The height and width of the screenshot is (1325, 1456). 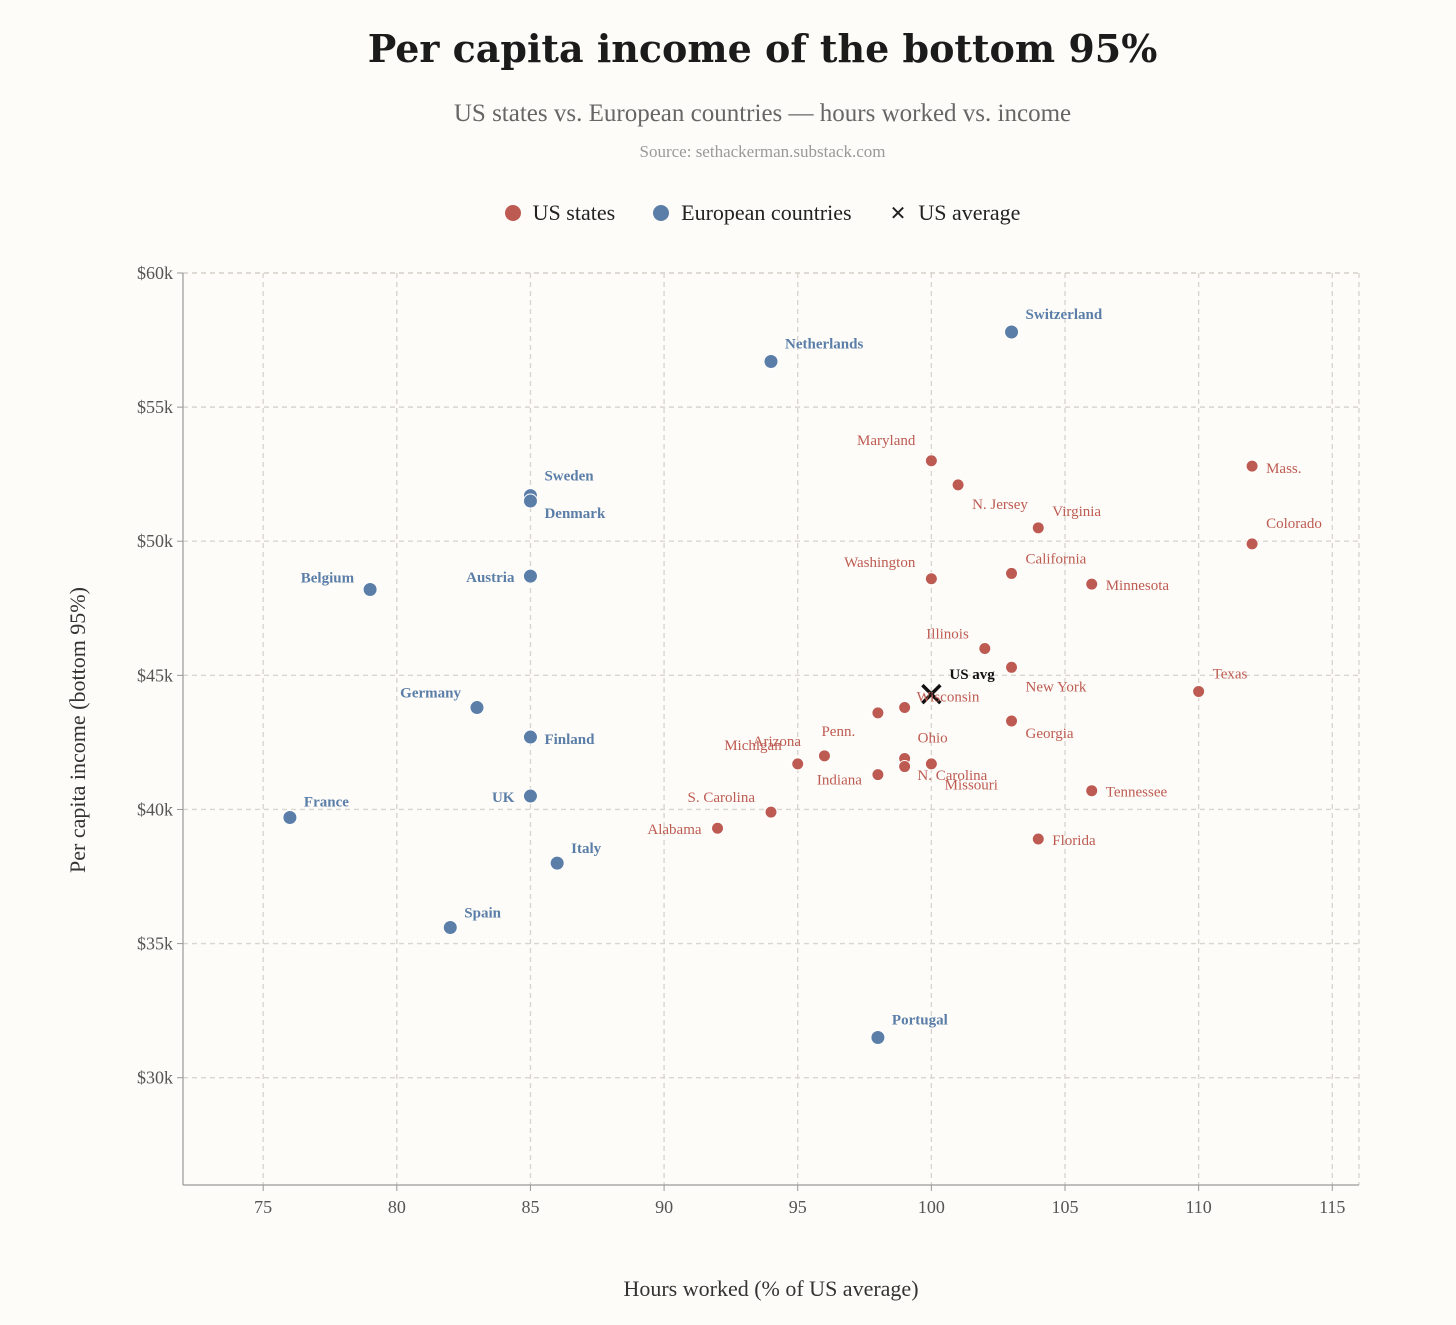 I want to click on point-spain, so click(x=450, y=927).